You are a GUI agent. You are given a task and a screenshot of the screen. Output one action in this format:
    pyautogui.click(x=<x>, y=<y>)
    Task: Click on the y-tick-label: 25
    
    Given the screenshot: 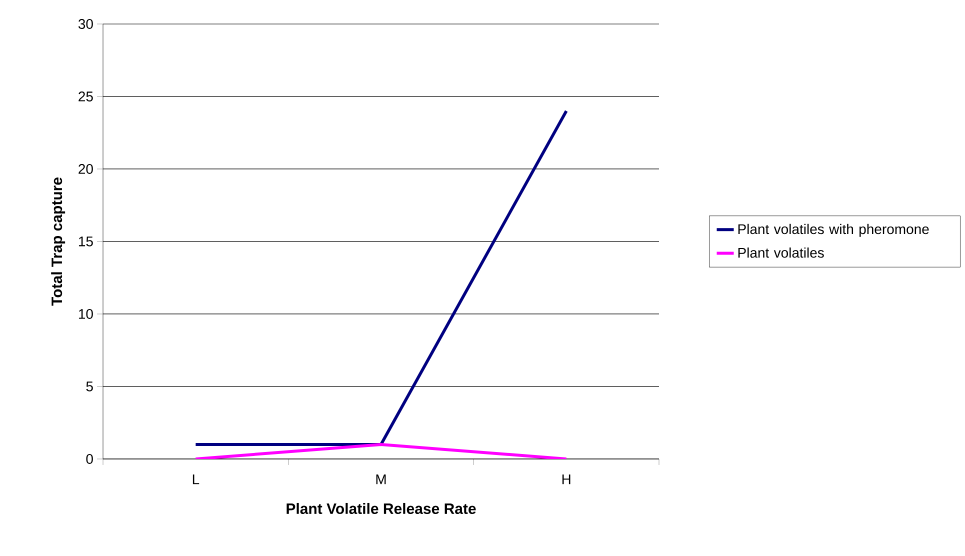 What is the action you would take?
    pyautogui.click(x=85, y=97)
    